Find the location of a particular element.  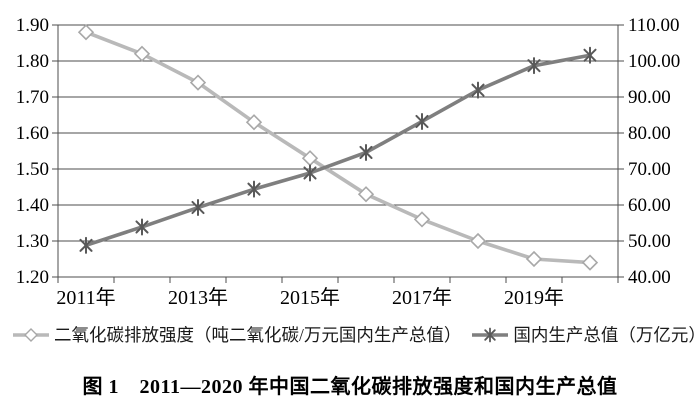

legend: 二氧化碳排放强度（吨二氧化碳/万元国内生产总值） 国内生产总值（万亿元） is located at coordinates (356, 334).